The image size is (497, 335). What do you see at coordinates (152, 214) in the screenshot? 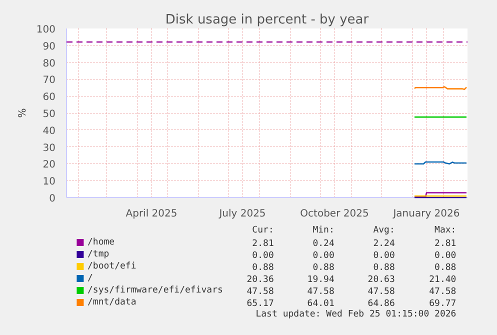
I see `x-tick-label: April 2025` at bounding box center [152, 214].